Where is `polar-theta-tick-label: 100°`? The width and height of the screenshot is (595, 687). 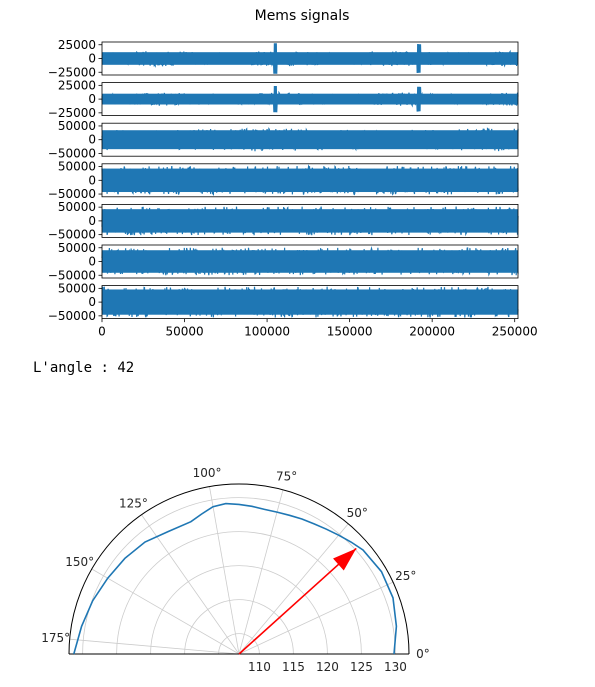 polar-theta-tick-label: 100° is located at coordinates (207, 473).